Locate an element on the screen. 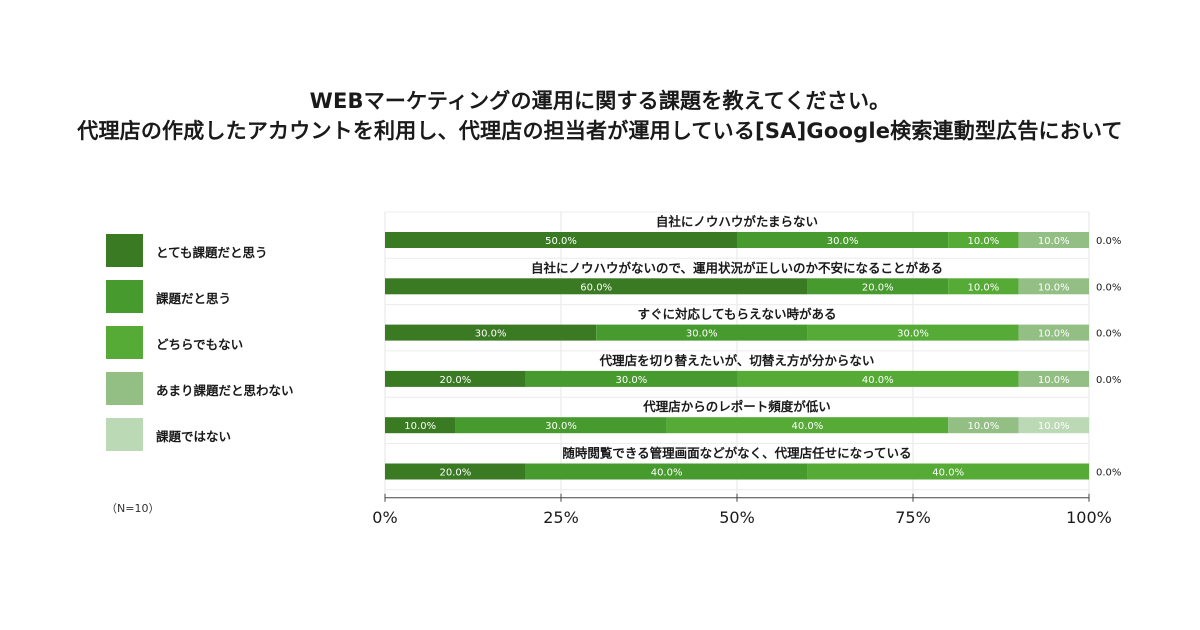 The height and width of the screenshot is (630, 1200). legend-label-not-issue: 課題ではない is located at coordinates (194, 436).